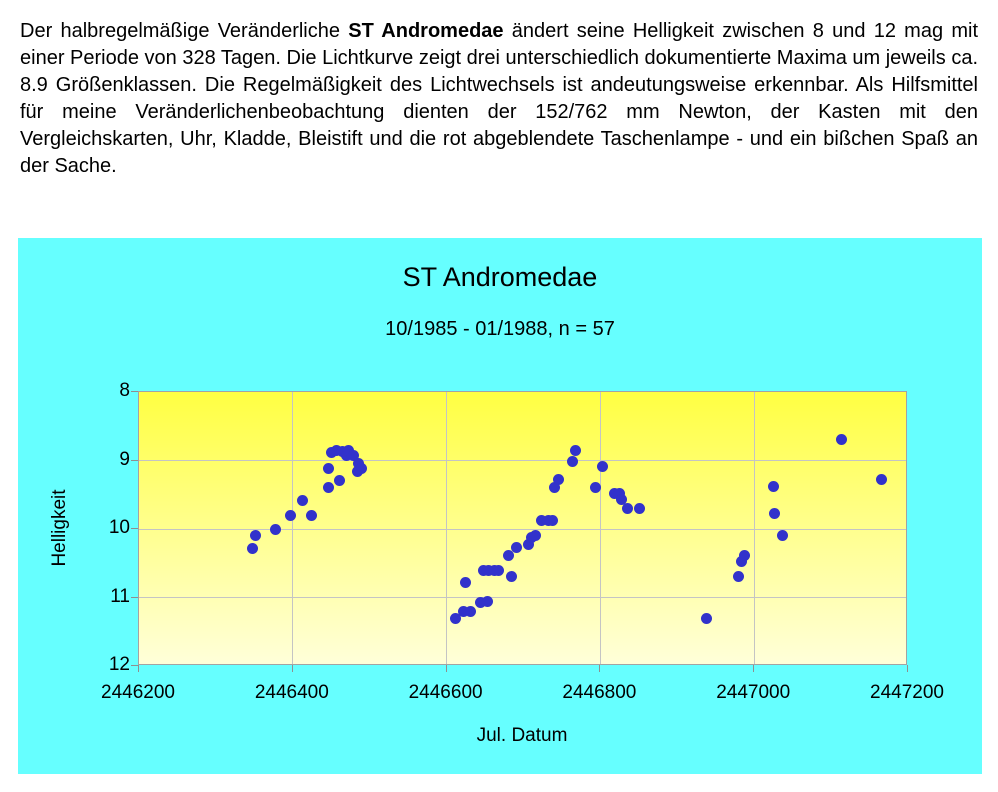 This screenshot has height=792, width=998. Describe the element at coordinates (124, 459) in the screenshot. I see `y-tick-label: 9` at that location.